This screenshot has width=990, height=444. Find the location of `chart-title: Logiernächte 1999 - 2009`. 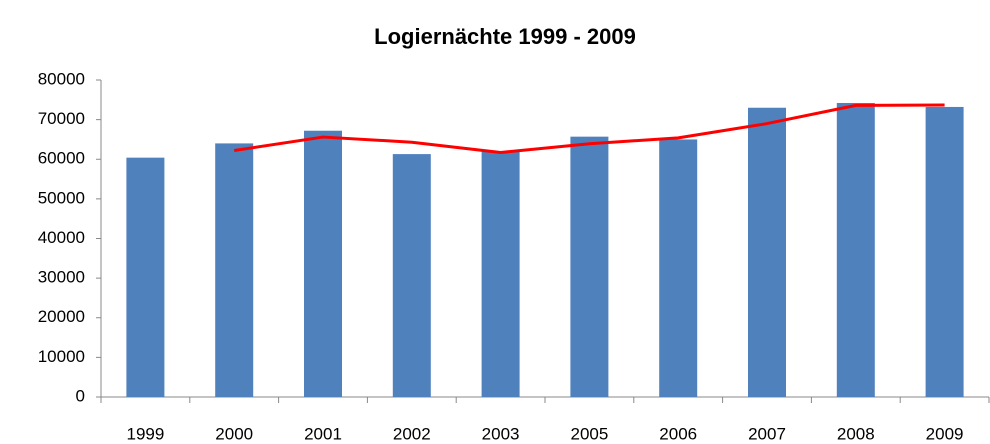

chart-title: Logiernächte 1999 - 2009 is located at coordinates (505, 36).